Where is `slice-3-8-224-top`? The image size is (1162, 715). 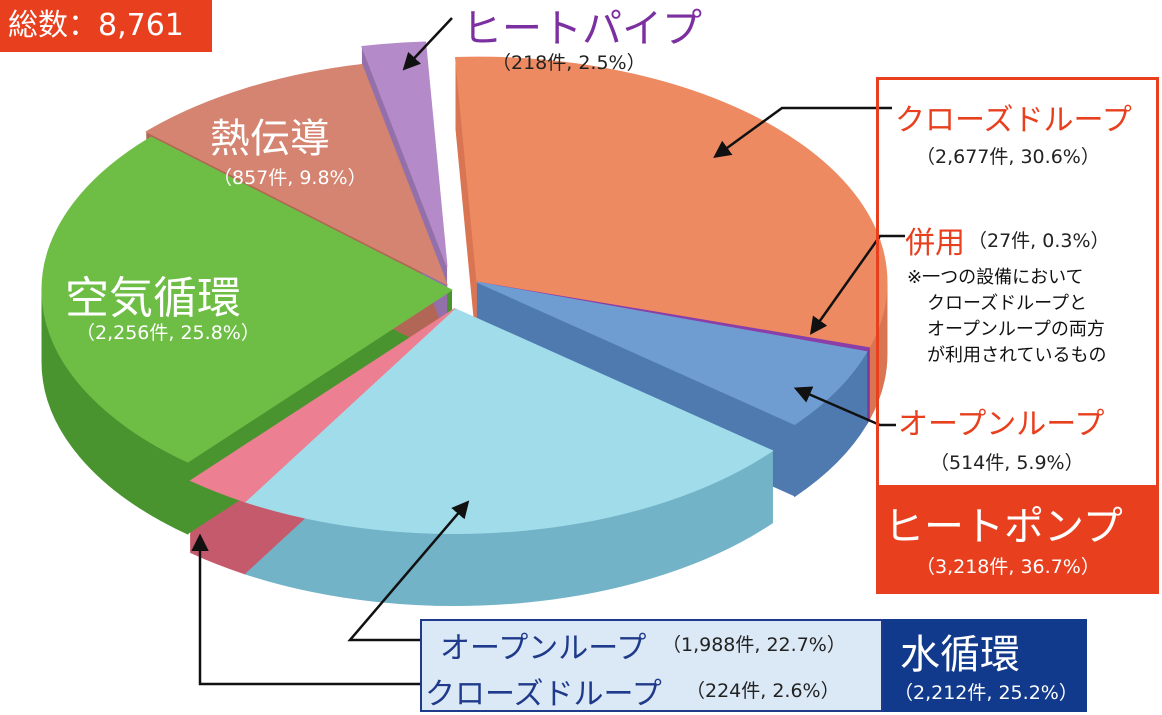 slice-3-8-224-top is located at coordinates (322, 405).